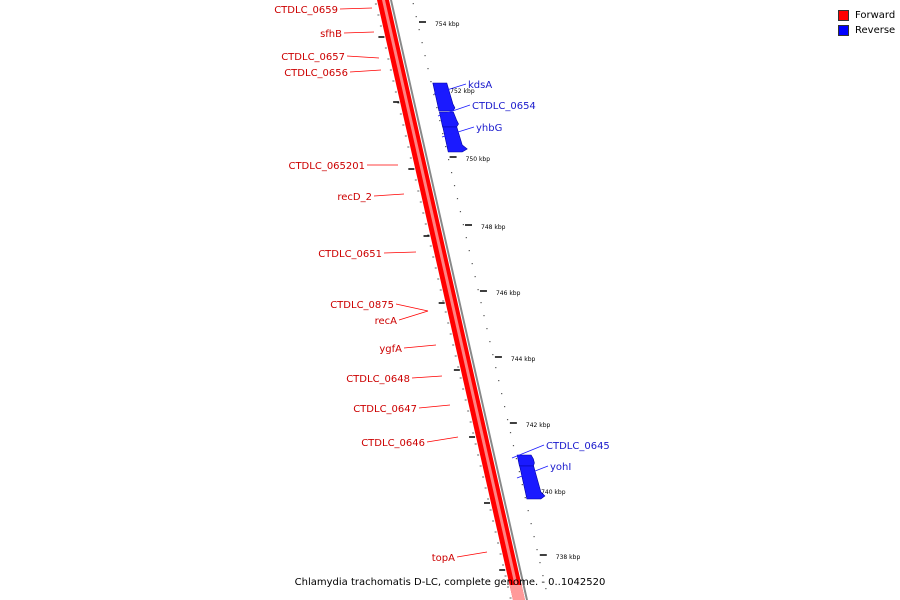  Describe the element at coordinates (480, 85) in the screenshot. I see `reverse-gene-label: kdsA` at that location.